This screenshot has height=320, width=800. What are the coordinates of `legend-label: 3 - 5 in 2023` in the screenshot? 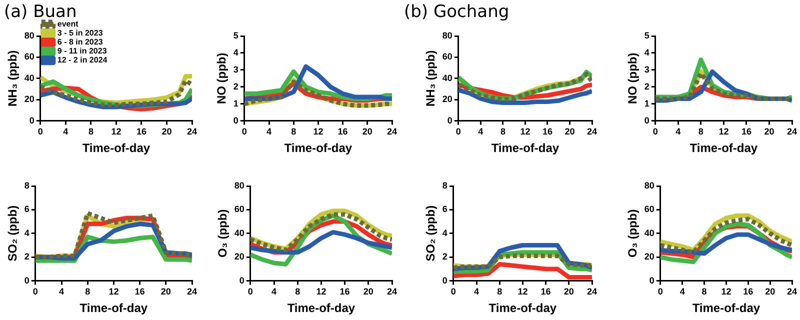 It's located at (80, 33).